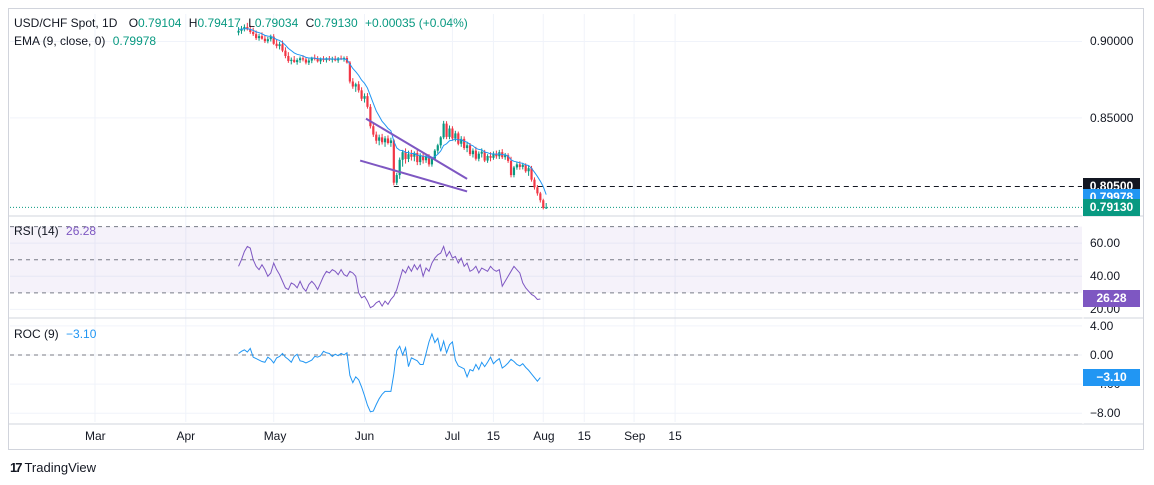 The width and height of the screenshot is (1154, 485). I want to click on channel-lower-line, so click(413, 176).